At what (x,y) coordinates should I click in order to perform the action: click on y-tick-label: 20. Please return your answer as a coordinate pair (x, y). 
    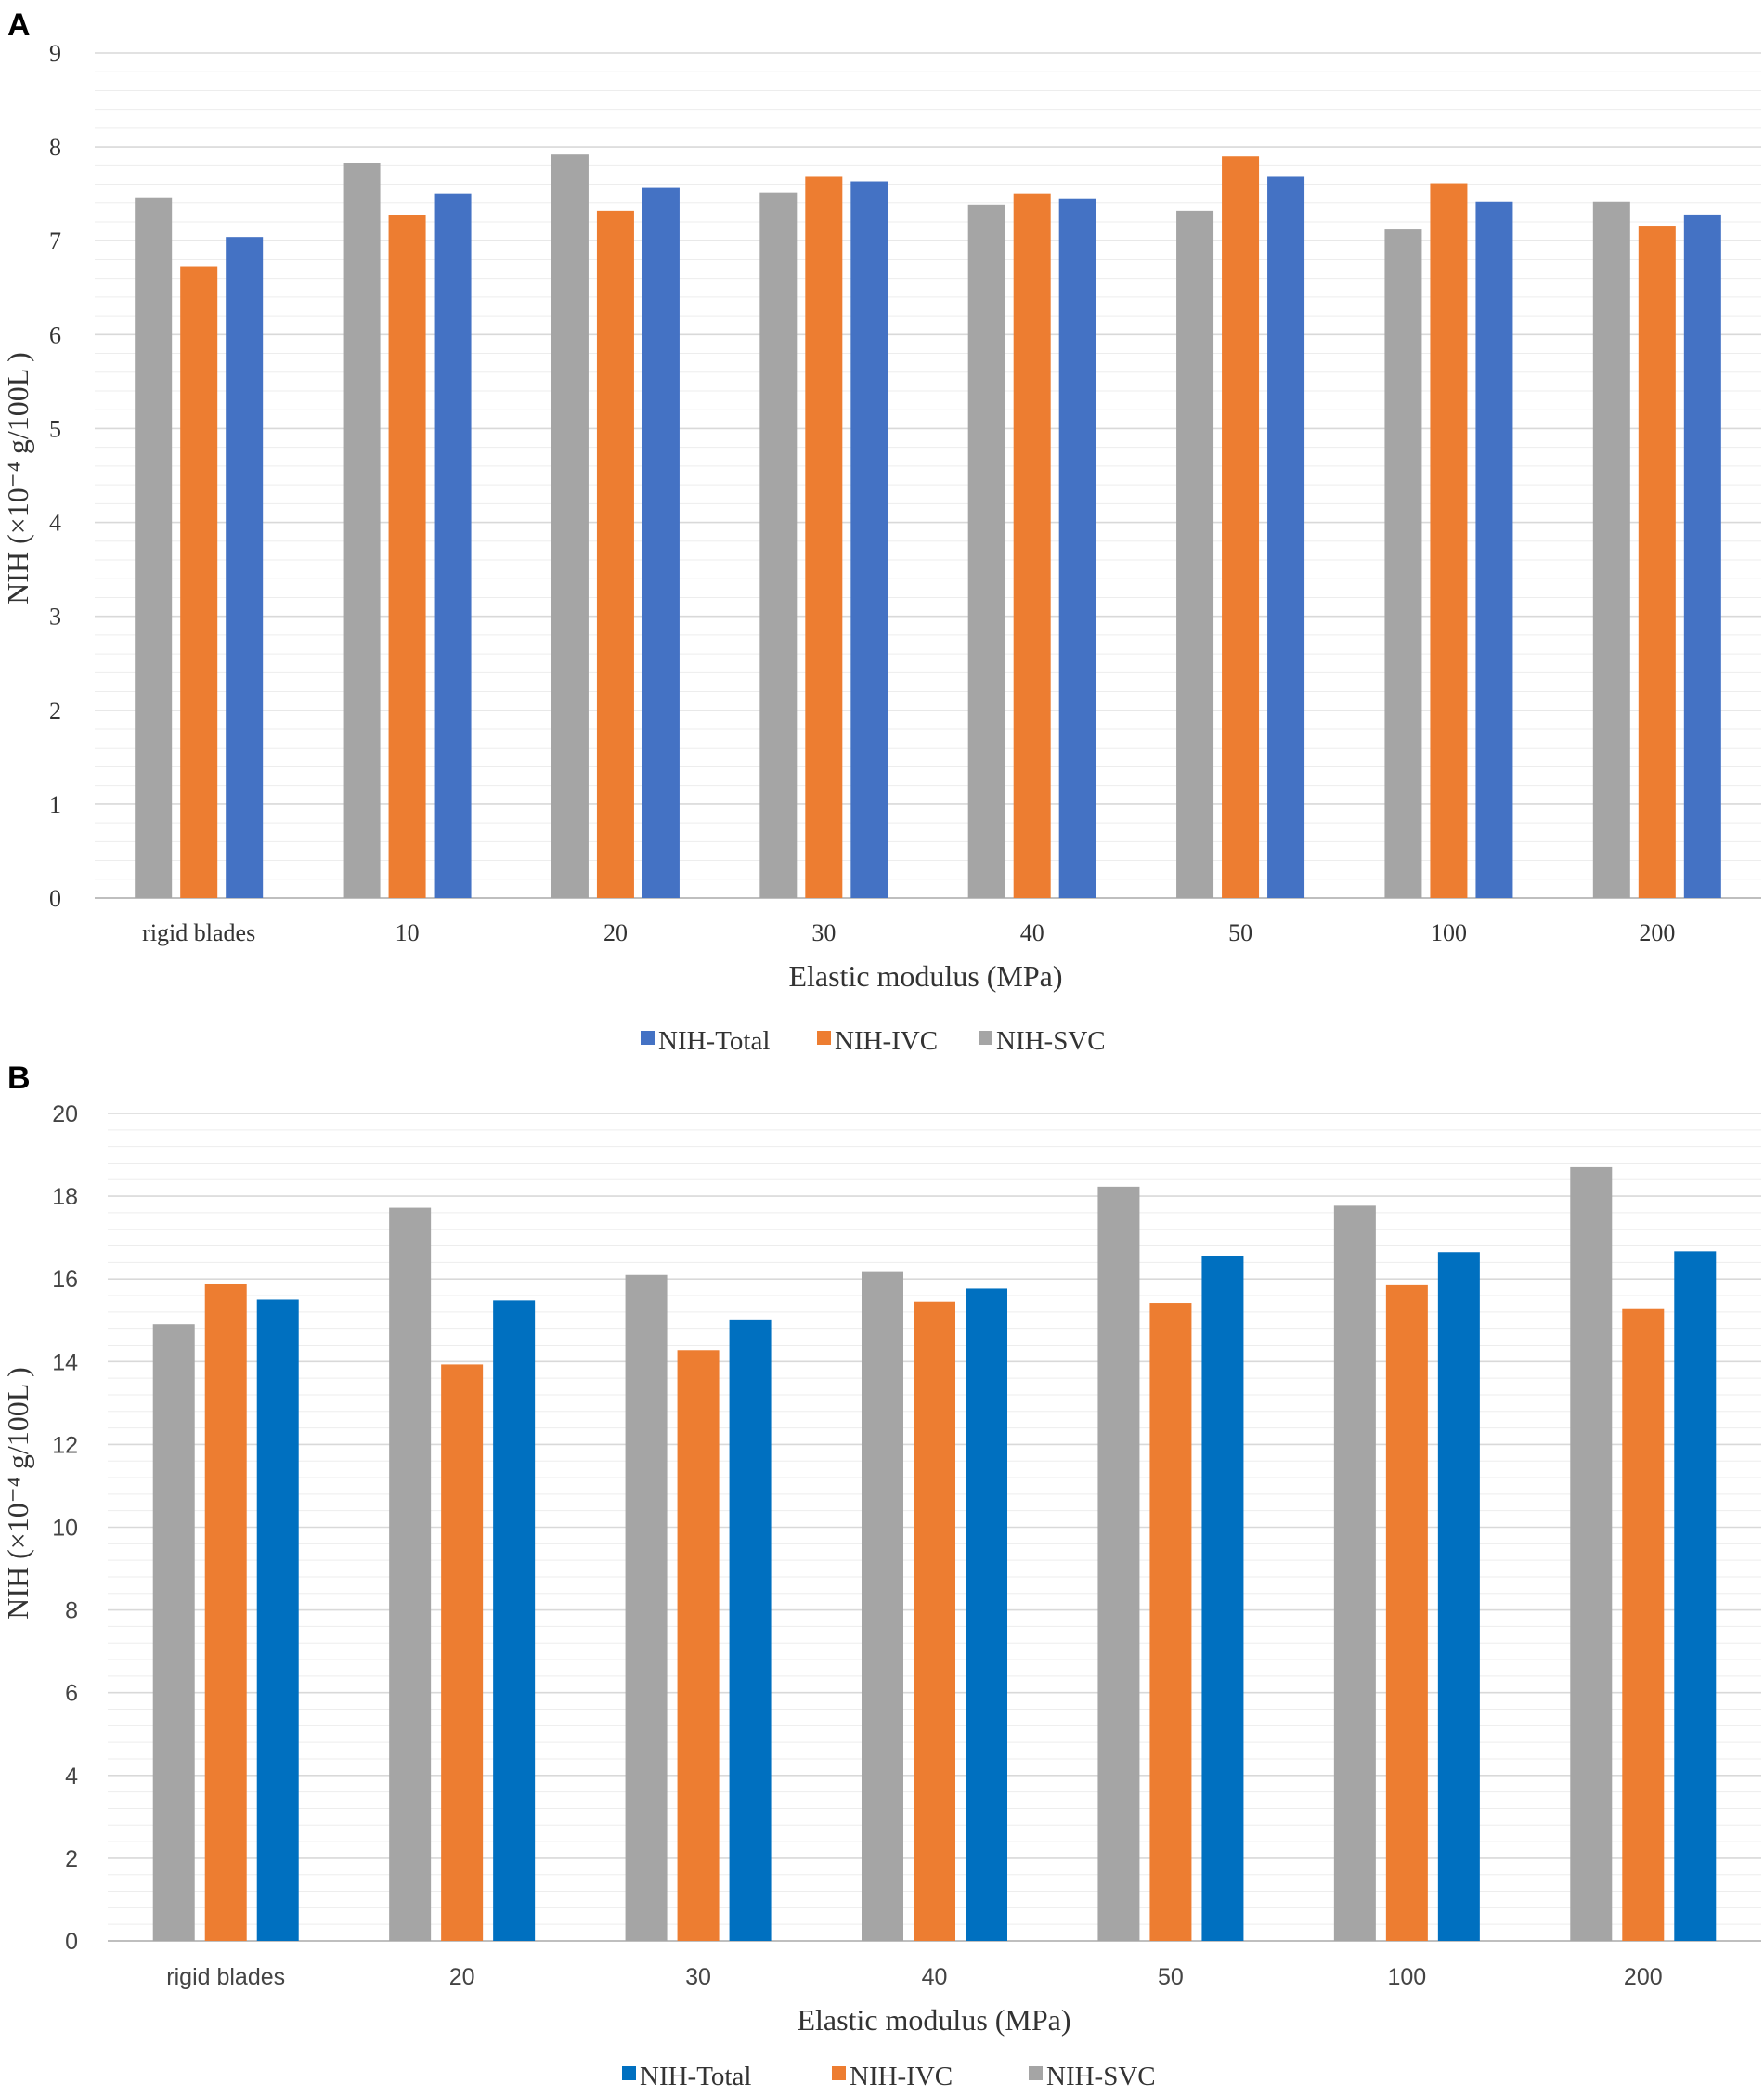
    Looking at the image, I should click on (65, 1114).